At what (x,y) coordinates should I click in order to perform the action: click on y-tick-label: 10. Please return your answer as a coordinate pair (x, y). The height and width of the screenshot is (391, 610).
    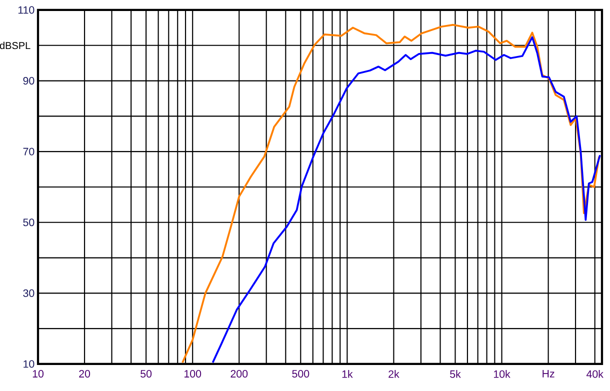
    Looking at the image, I should click on (29, 364).